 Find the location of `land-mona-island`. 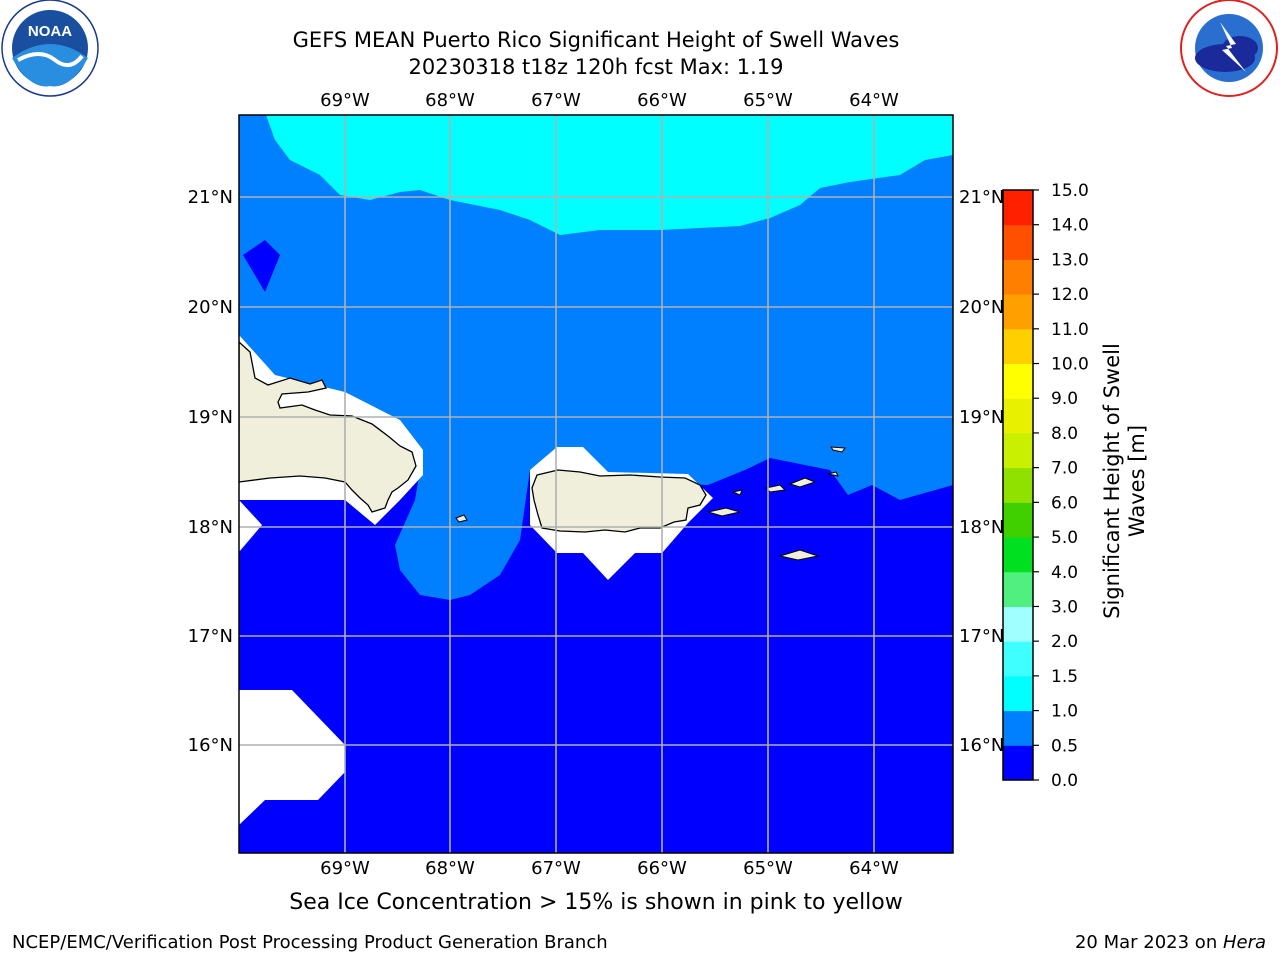

land-mona-island is located at coordinates (461, 518).